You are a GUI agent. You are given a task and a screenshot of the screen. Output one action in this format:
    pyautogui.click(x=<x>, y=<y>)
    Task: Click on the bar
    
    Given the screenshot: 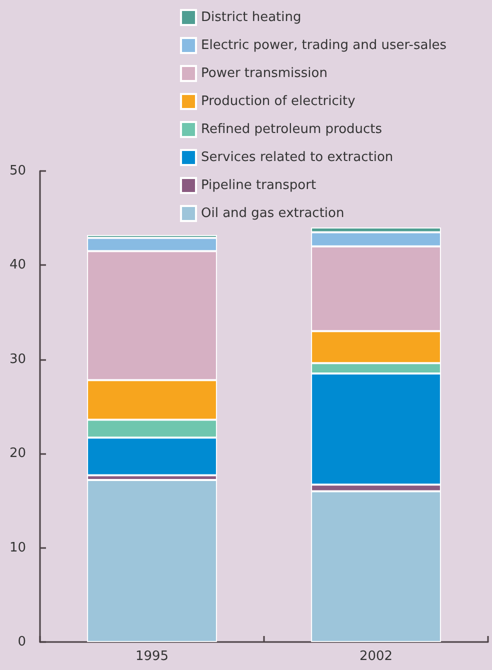 What is the action you would take?
    pyautogui.click(x=152, y=561)
    